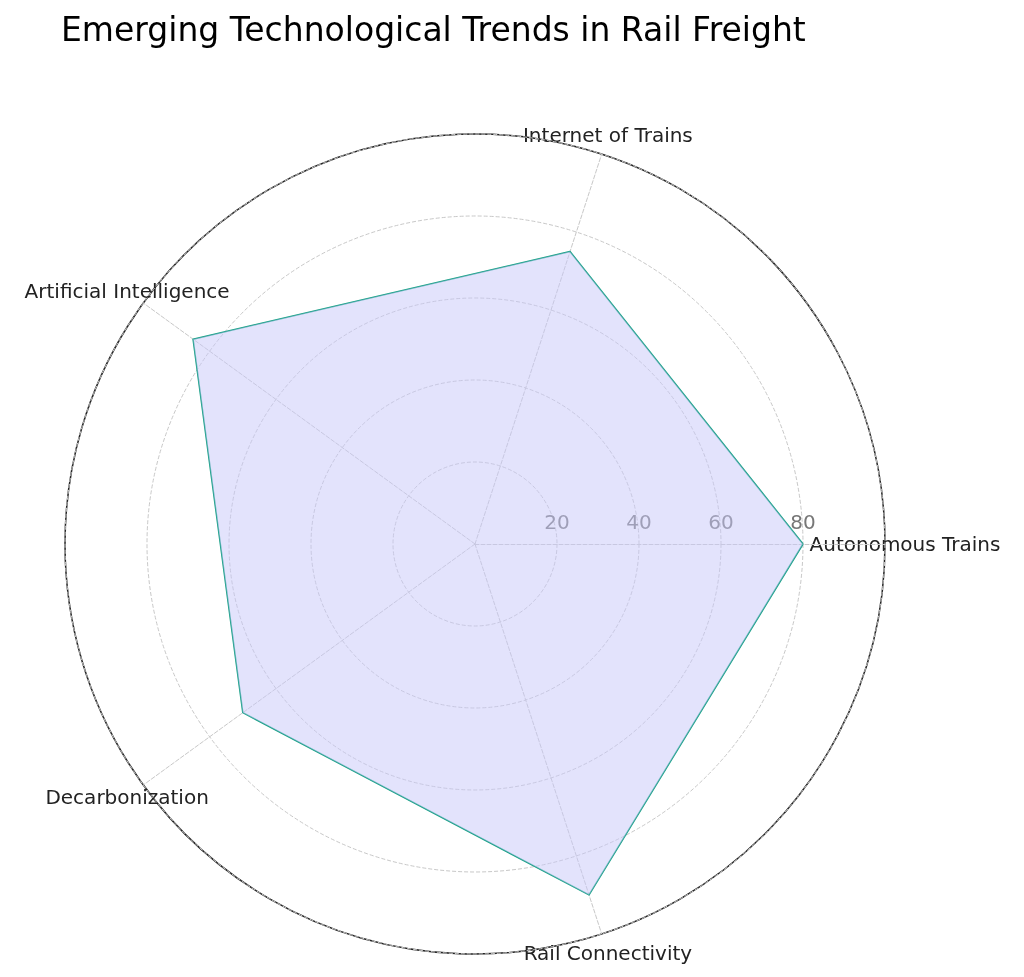 This screenshot has height=977, width=1024. I want to click on y-tick-label: 40, so click(639, 522).